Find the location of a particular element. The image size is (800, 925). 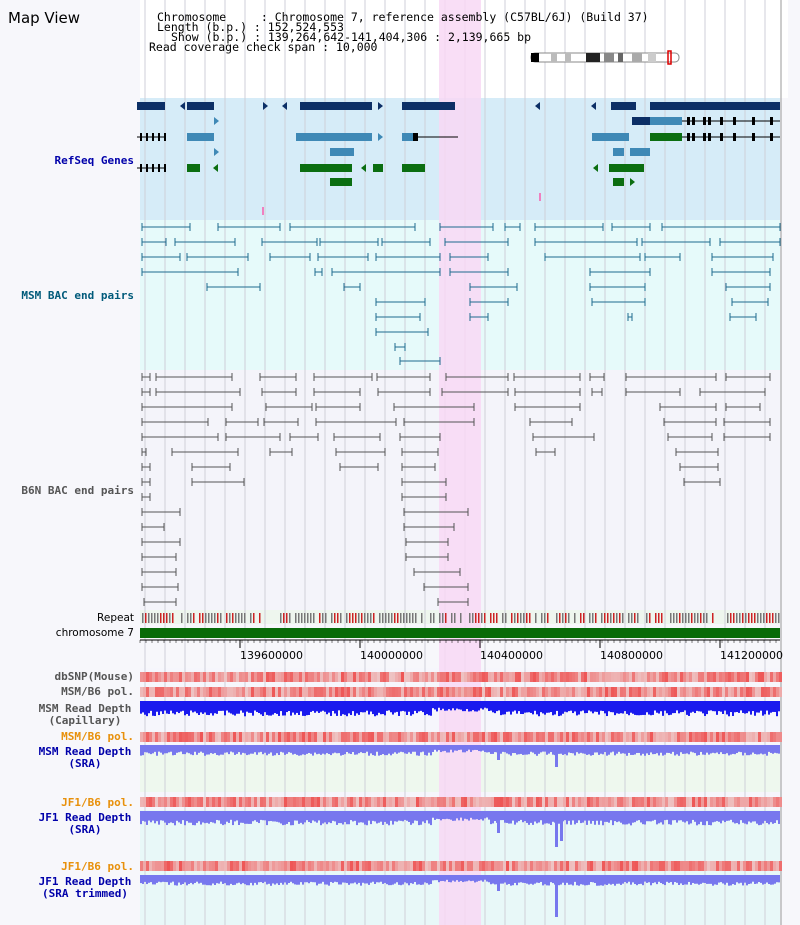

track-label-msm-b6-pol: MSM/B6 pol. is located at coordinates (97, 691).